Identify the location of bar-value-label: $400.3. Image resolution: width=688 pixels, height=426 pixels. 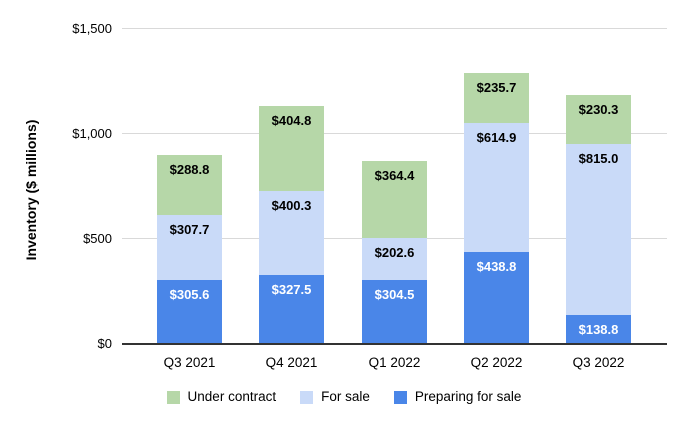
(291, 205).